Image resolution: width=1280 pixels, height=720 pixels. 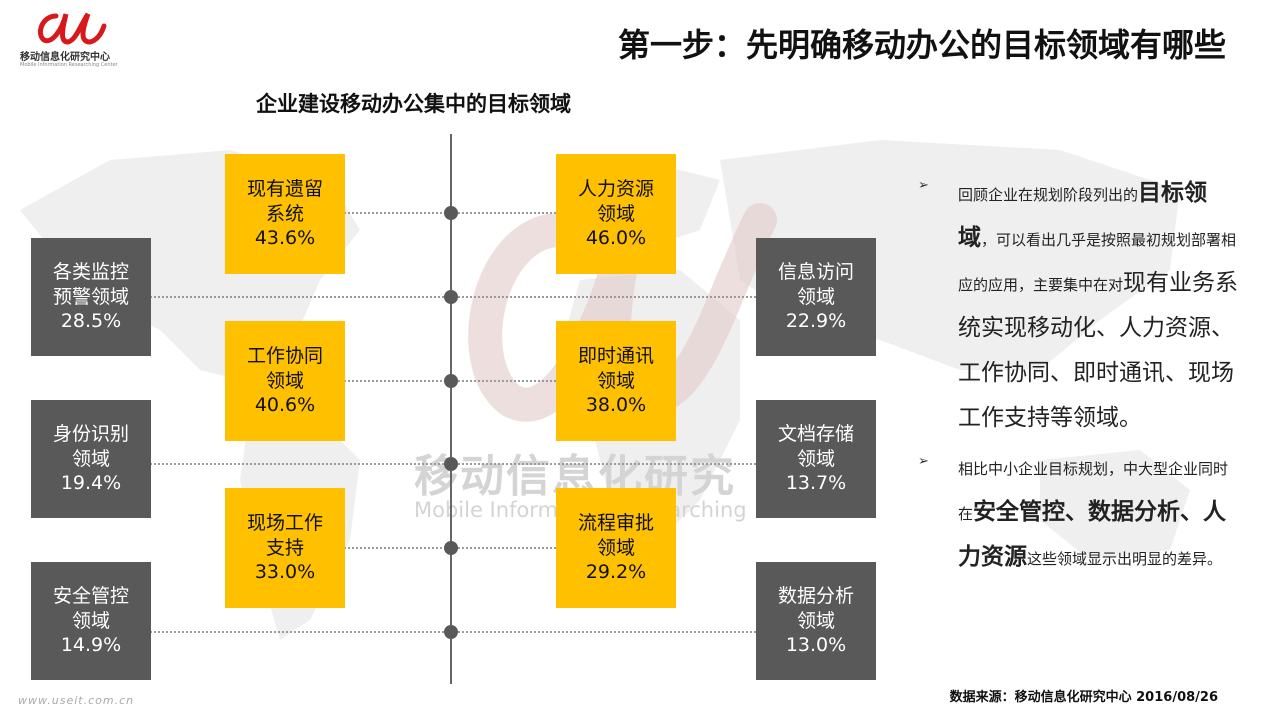 I want to click on bullet-text: 这些领域显示出明显的差异。, so click(x=1125, y=559).